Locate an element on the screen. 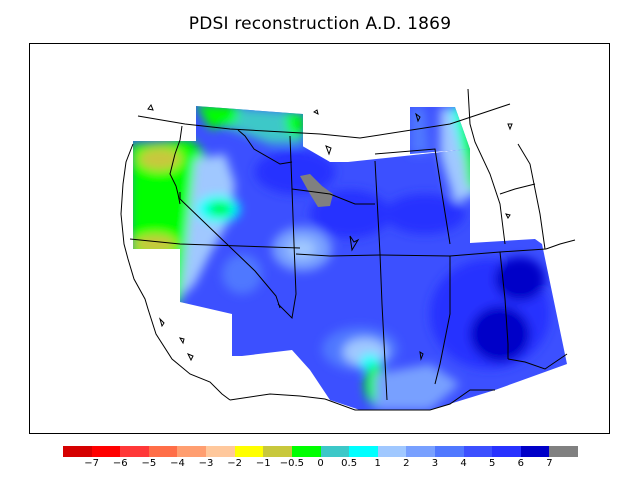  color-scale-tick-label: −0.5 is located at coordinates (292, 463).